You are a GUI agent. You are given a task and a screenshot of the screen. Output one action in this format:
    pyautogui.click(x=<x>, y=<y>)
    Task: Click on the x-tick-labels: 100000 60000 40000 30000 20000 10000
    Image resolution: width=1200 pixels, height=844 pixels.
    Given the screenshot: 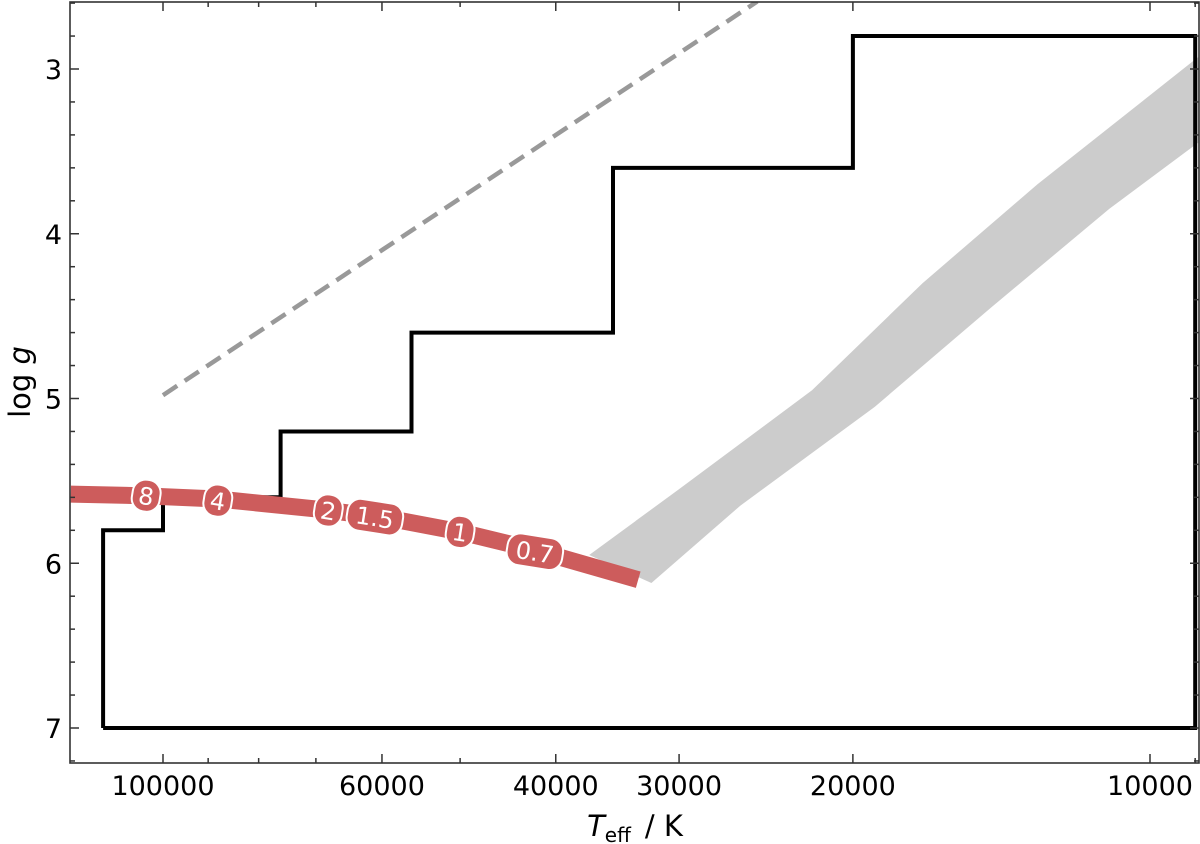 What is the action you would take?
    pyautogui.click(x=651, y=786)
    